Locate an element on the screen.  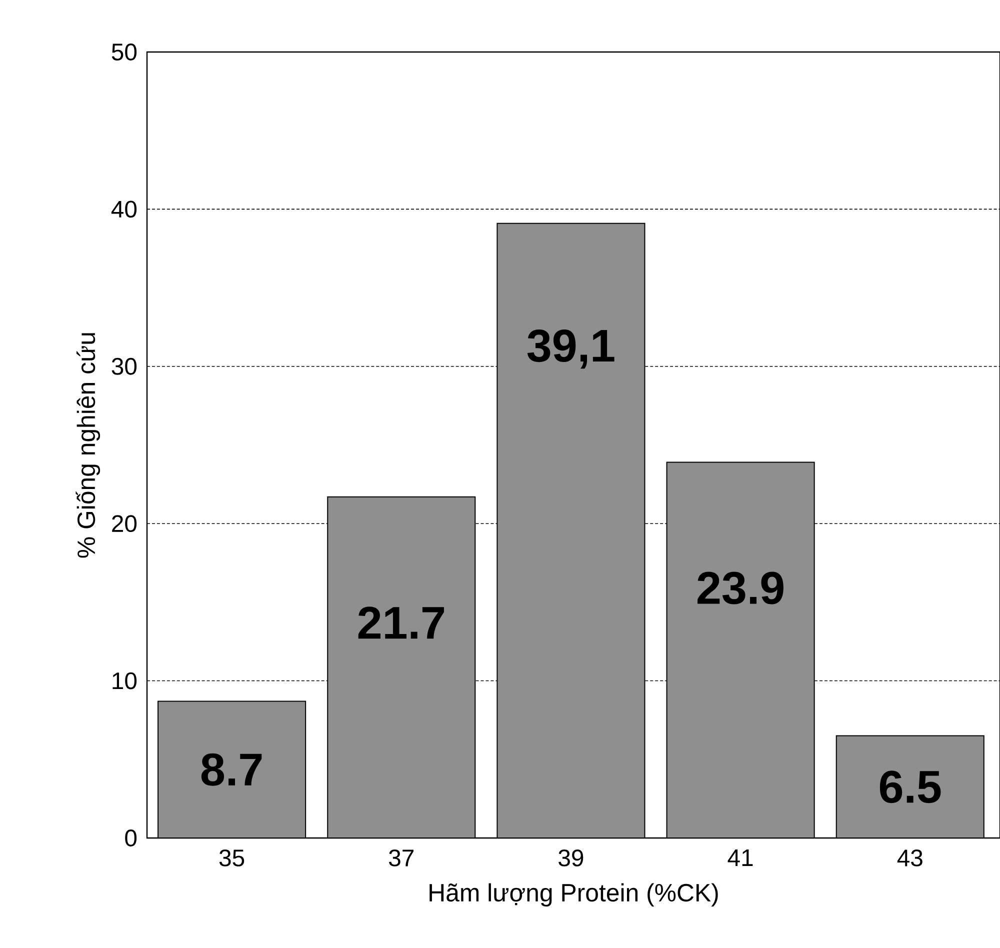
x-tick-label: 41 is located at coordinates (740, 858).